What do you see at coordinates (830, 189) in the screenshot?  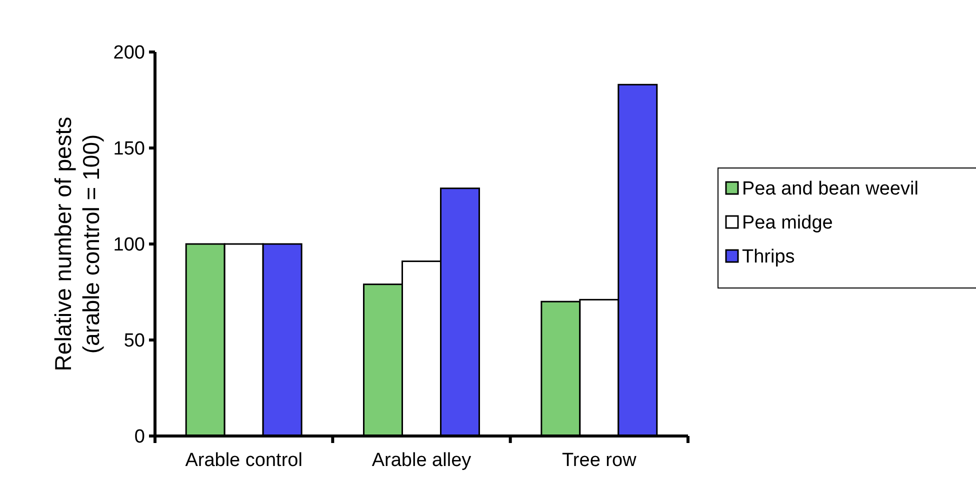 I see `legend-label: Pea and bean weevil` at bounding box center [830, 189].